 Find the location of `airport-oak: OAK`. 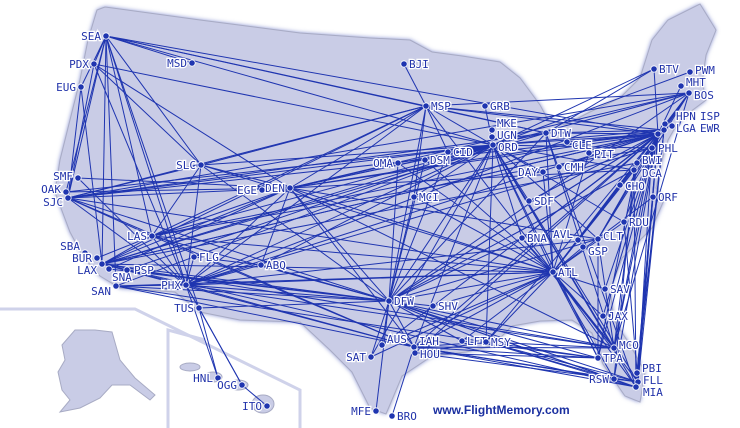

airport-oak: OAK is located at coordinates (55, 189).